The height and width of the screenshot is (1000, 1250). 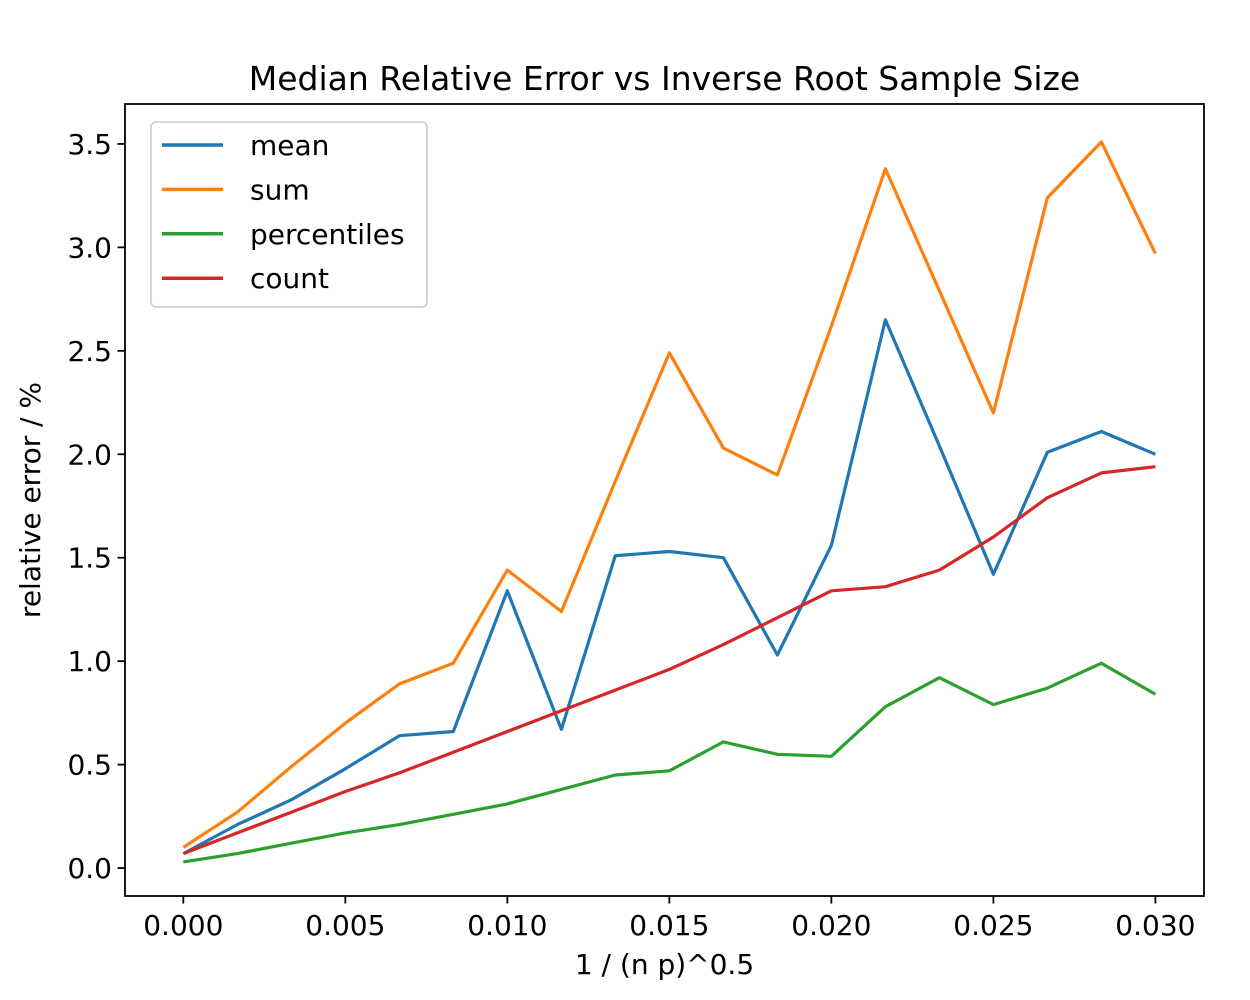 What do you see at coordinates (831, 925) in the screenshot?
I see `x-tick-label: 0.020` at bounding box center [831, 925].